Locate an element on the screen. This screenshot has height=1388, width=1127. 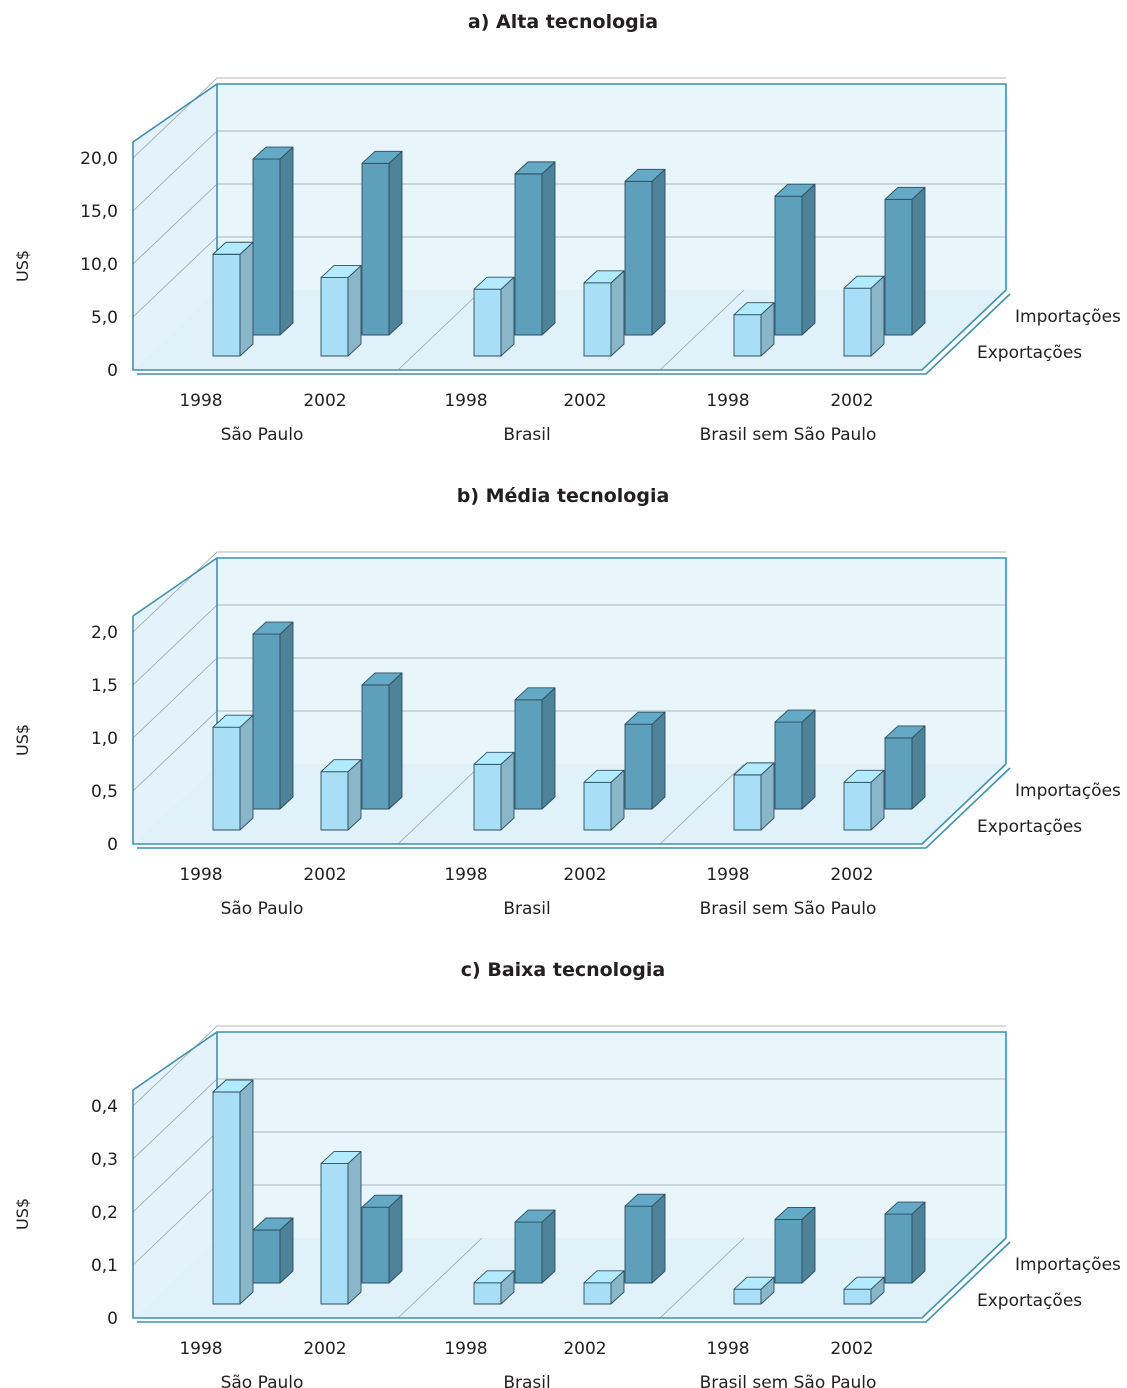
y-tick-label: 1,0 is located at coordinates (104, 739).